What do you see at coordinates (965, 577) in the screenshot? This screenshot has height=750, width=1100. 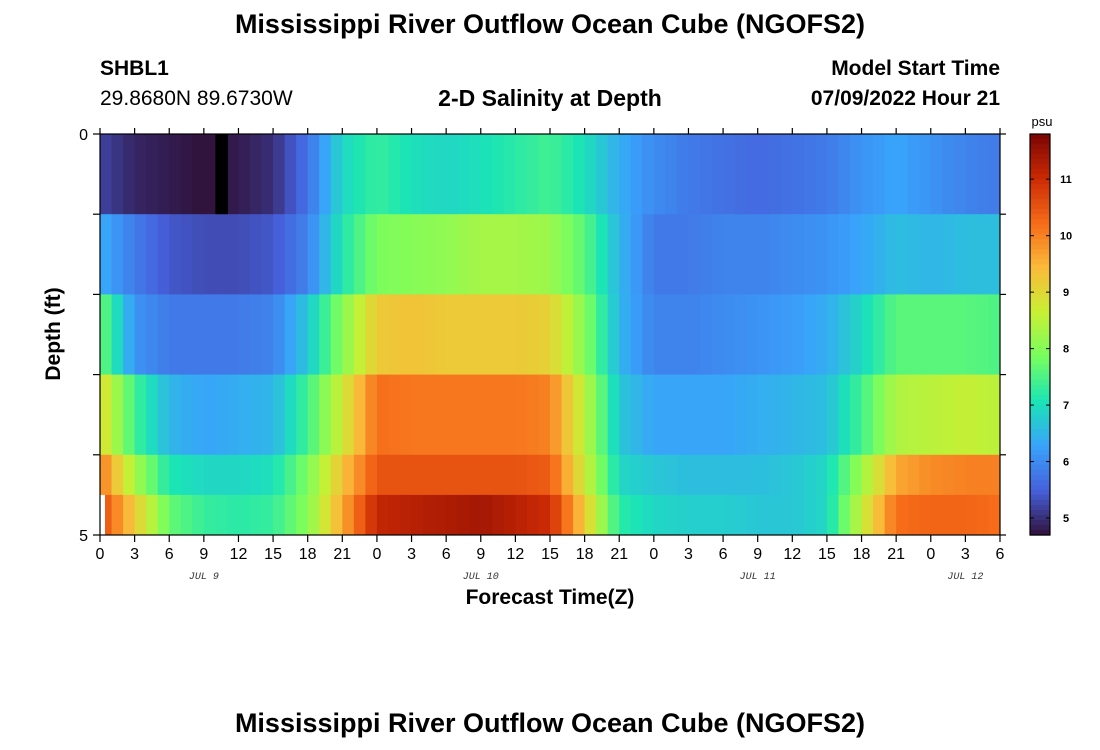 I see `date-label: JUL 12` at bounding box center [965, 577].